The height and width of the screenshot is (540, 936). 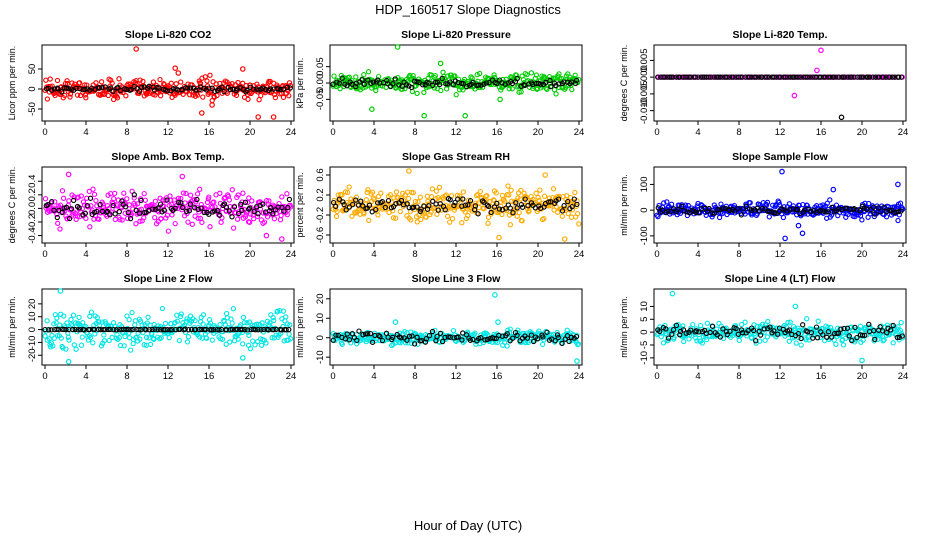 I want to click on x-tick-label: 12, so click(x=168, y=254).